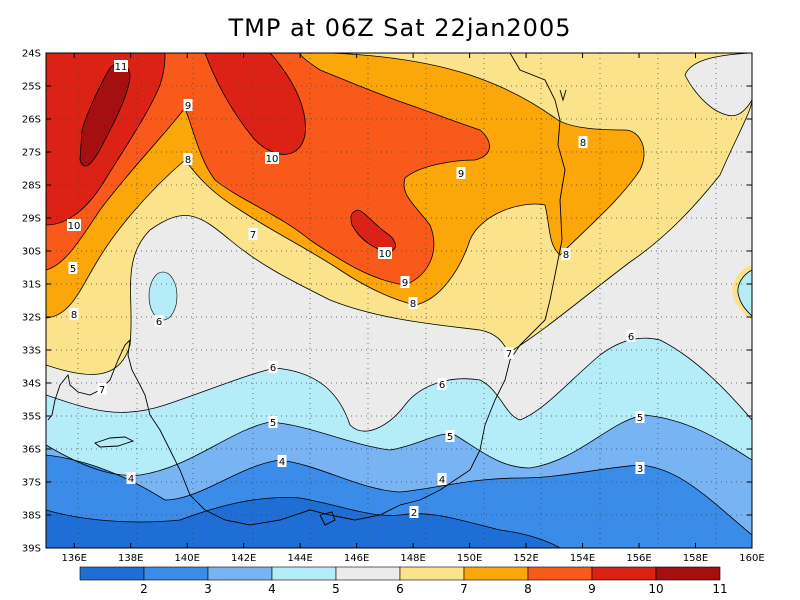 The width and height of the screenshot is (800, 600). What do you see at coordinates (751, 558) in the screenshot?
I see `lon-tick-label: 160E` at bounding box center [751, 558].